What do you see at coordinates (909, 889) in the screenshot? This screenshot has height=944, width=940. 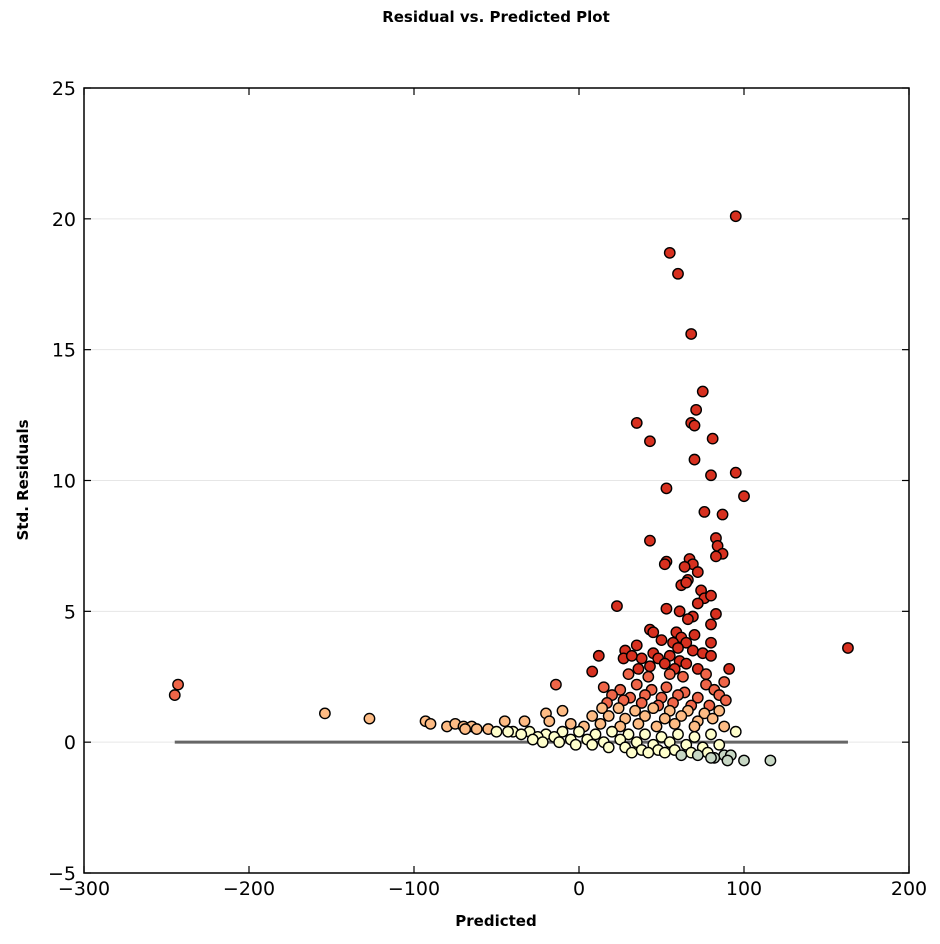 I see `x-tick-label: 200` at bounding box center [909, 889].